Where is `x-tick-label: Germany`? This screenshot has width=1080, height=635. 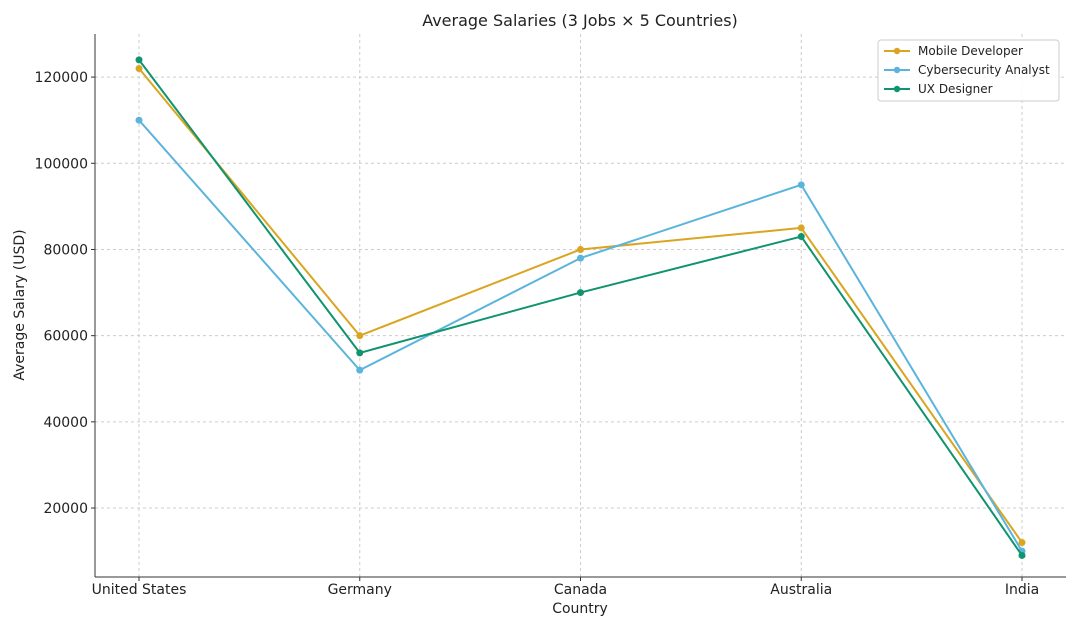 x-tick-label: Germany is located at coordinates (360, 590).